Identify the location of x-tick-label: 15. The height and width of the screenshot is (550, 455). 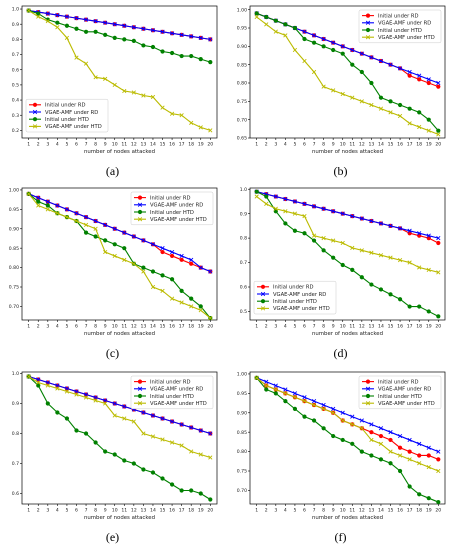
(163, 145).